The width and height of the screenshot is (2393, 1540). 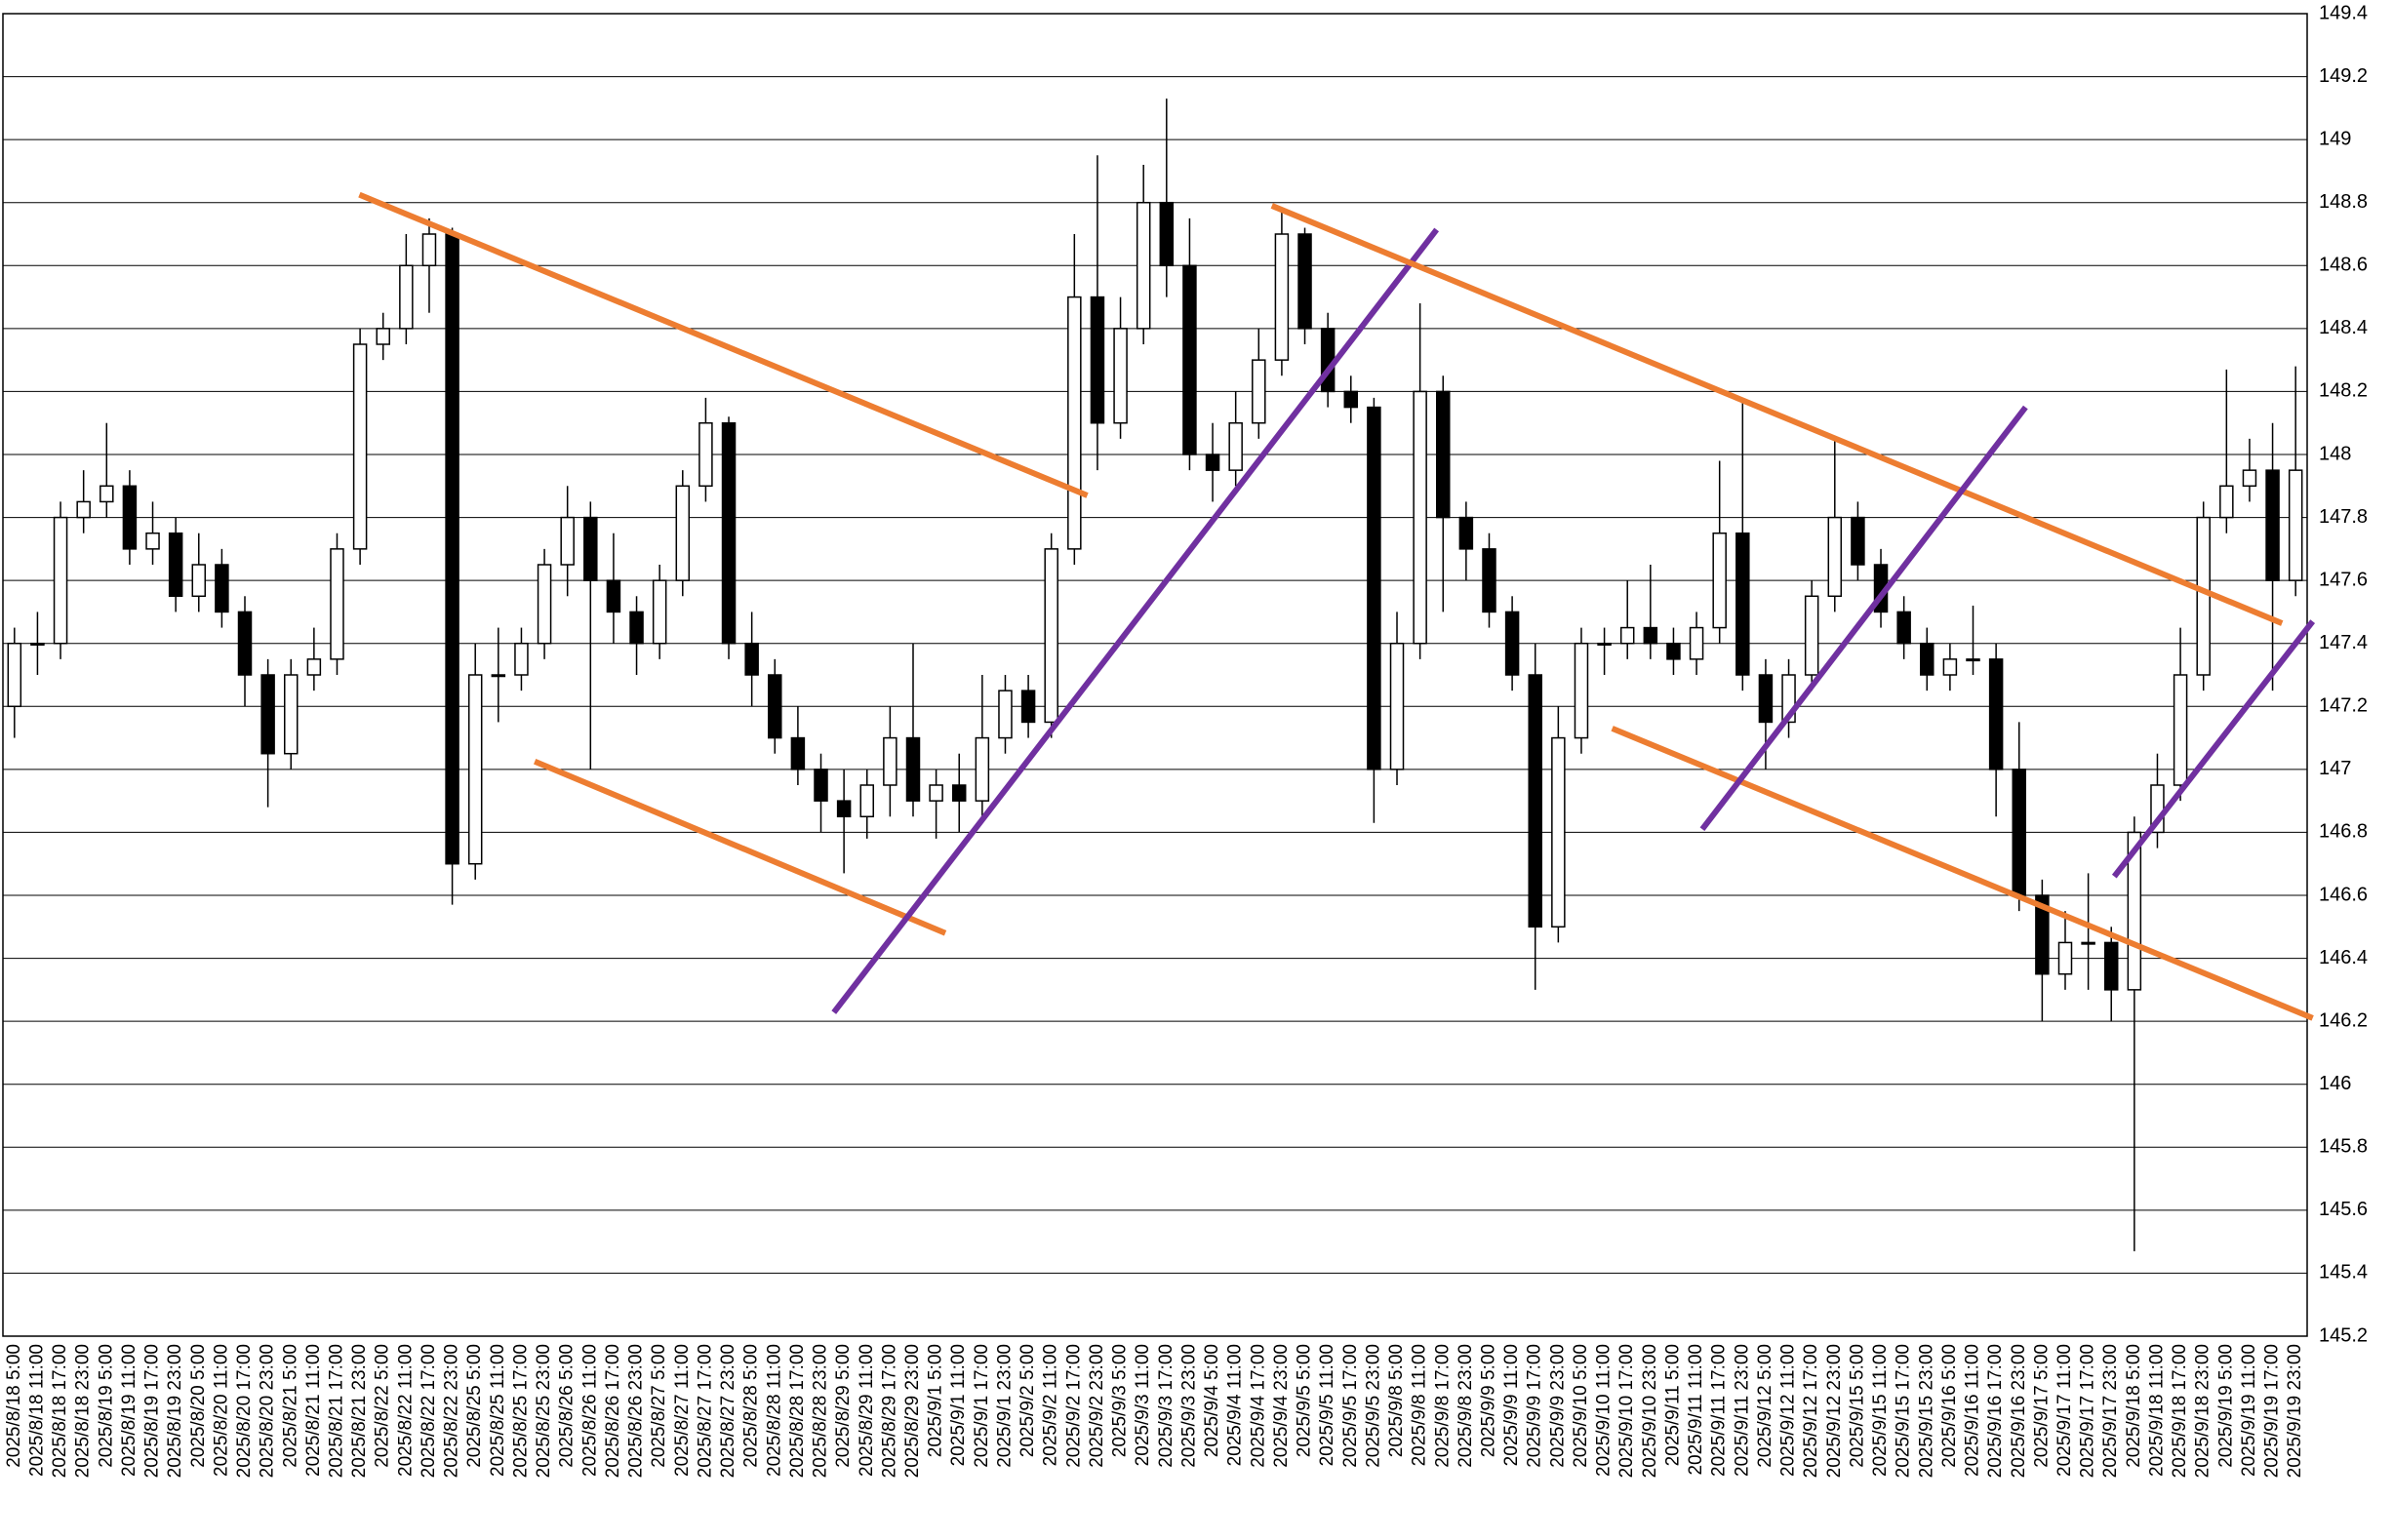 What do you see at coordinates (1327, 1405) in the screenshot?
I see `x-tick-label: 2025/9/5 11:00` at bounding box center [1327, 1405].